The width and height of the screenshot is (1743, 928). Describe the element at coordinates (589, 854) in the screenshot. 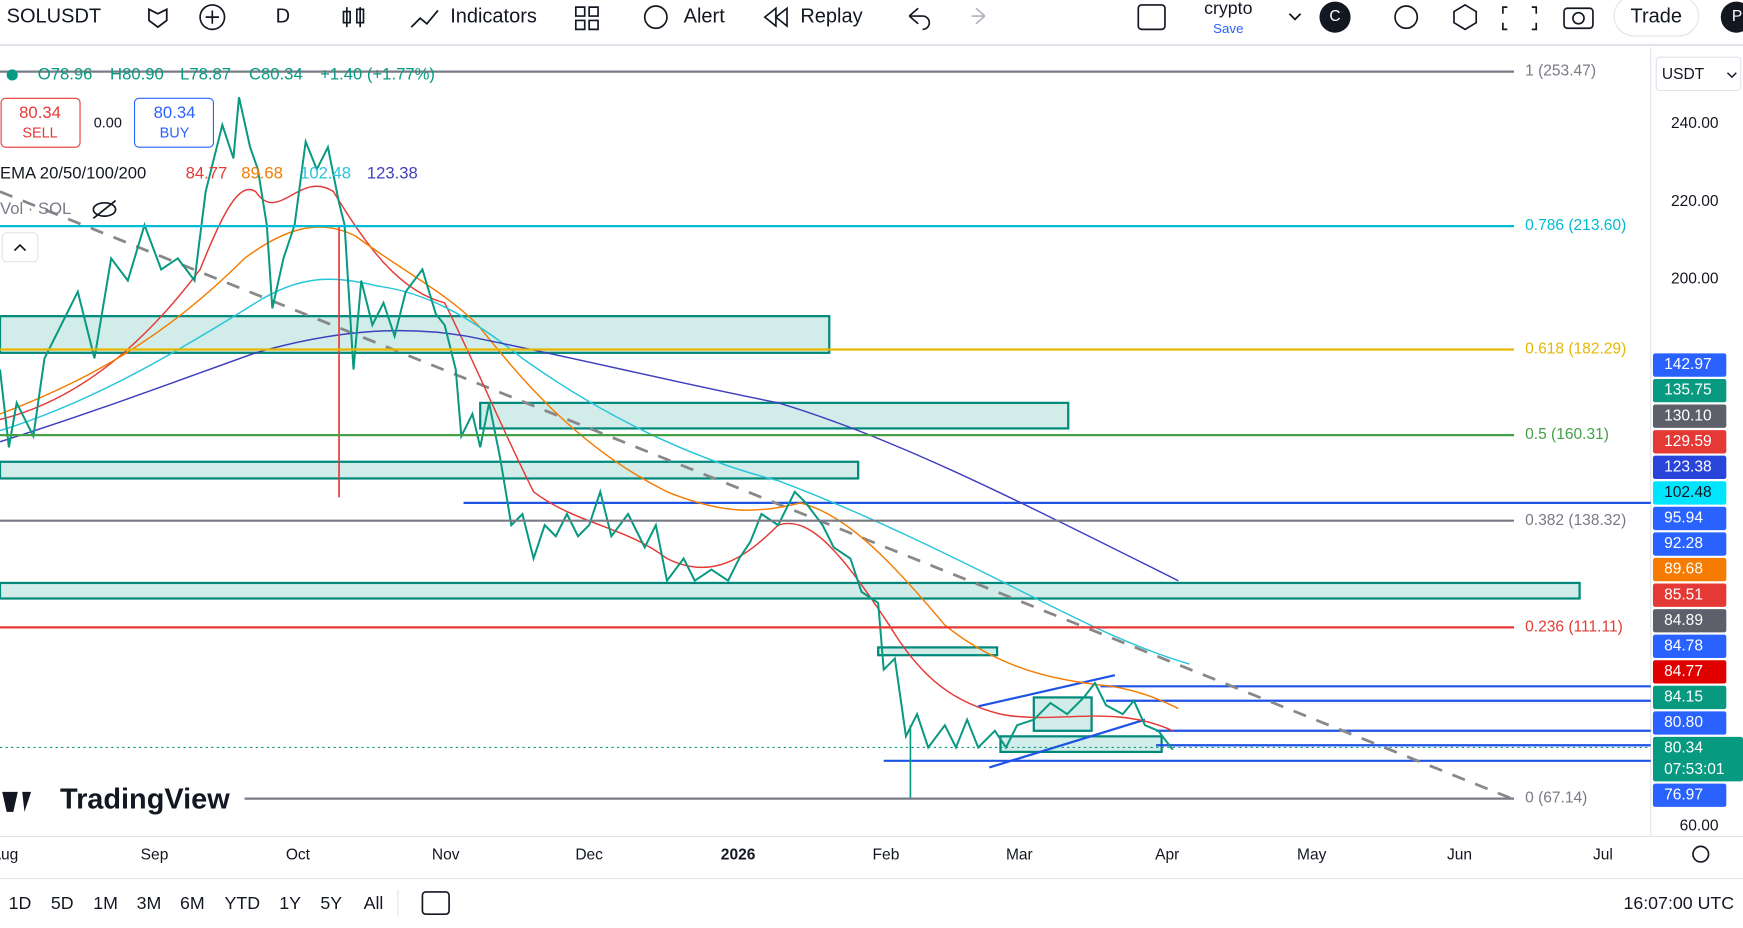

I see `time-tick-label: Dec` at that location.